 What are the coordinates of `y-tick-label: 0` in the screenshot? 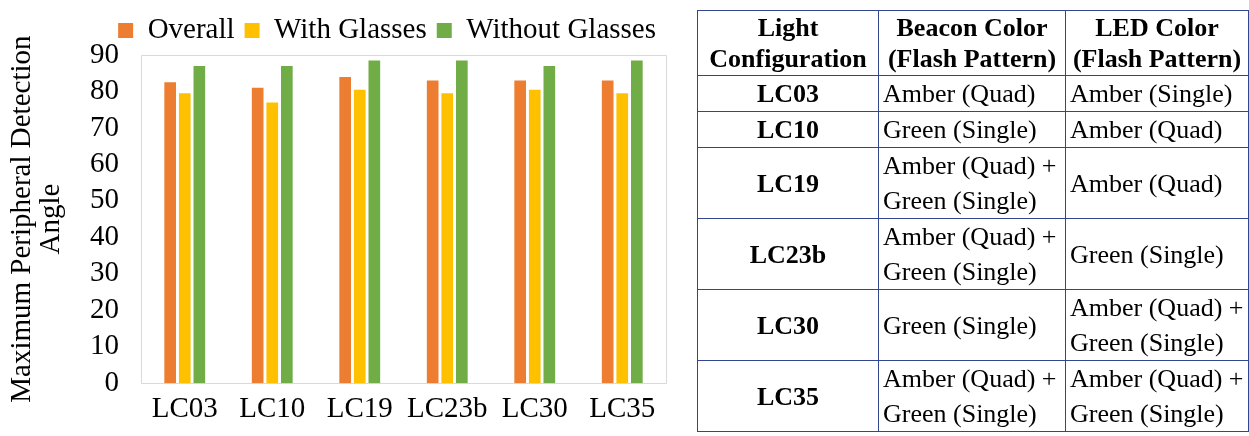 It's located at (111, 380).